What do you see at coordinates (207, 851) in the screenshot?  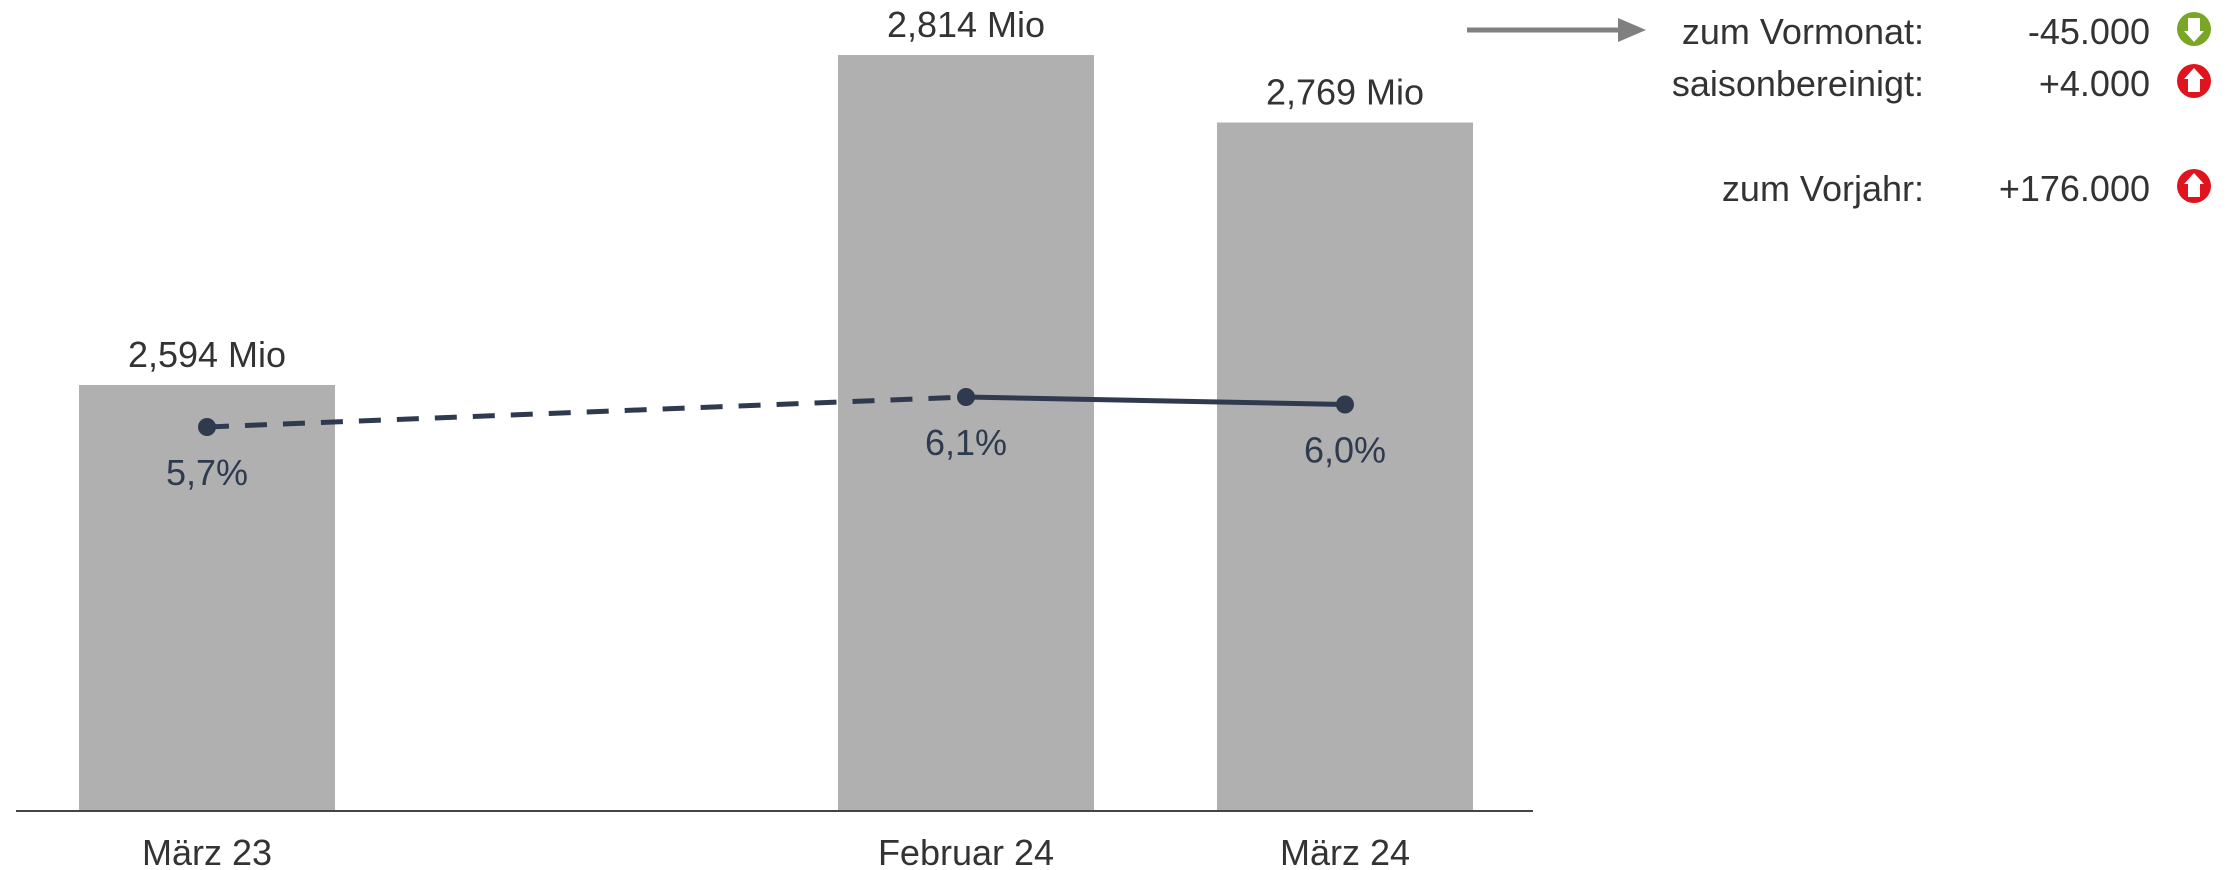 I see `category-label: März 23` at bounding box center [207, 851].